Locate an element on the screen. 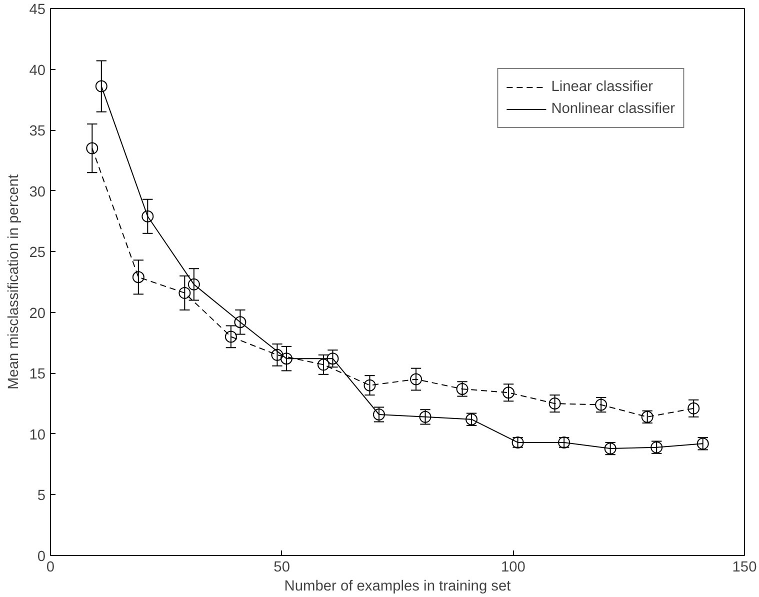 Image resolution: width=759 pixels, height=597 pixels. y-tick-label: 15 is located at coordinates (37, 374).